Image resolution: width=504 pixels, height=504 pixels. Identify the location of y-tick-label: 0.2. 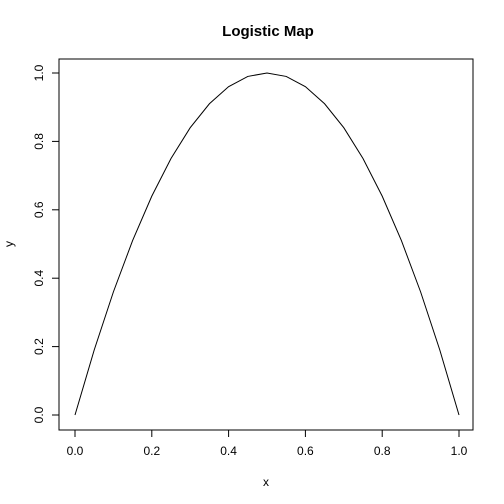
(39, 346).